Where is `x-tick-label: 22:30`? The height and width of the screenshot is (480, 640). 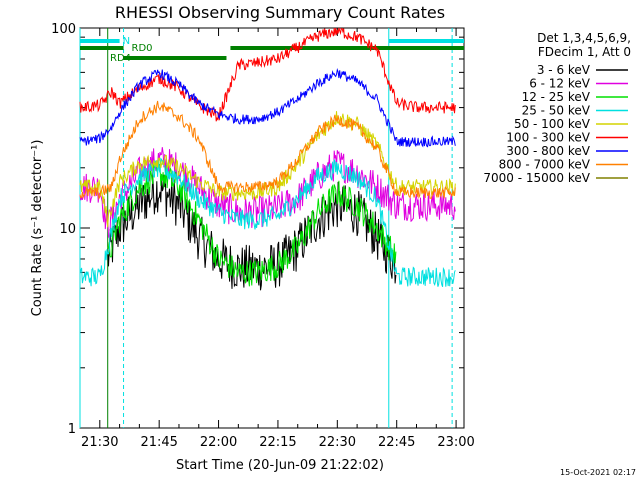 x-tick-label: 22:30 is located at coordinates (337, 442).